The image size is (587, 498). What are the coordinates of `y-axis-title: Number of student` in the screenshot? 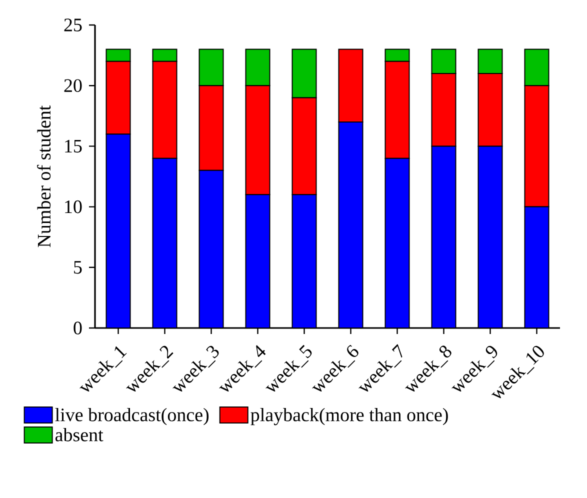 It's located at (44, 176).